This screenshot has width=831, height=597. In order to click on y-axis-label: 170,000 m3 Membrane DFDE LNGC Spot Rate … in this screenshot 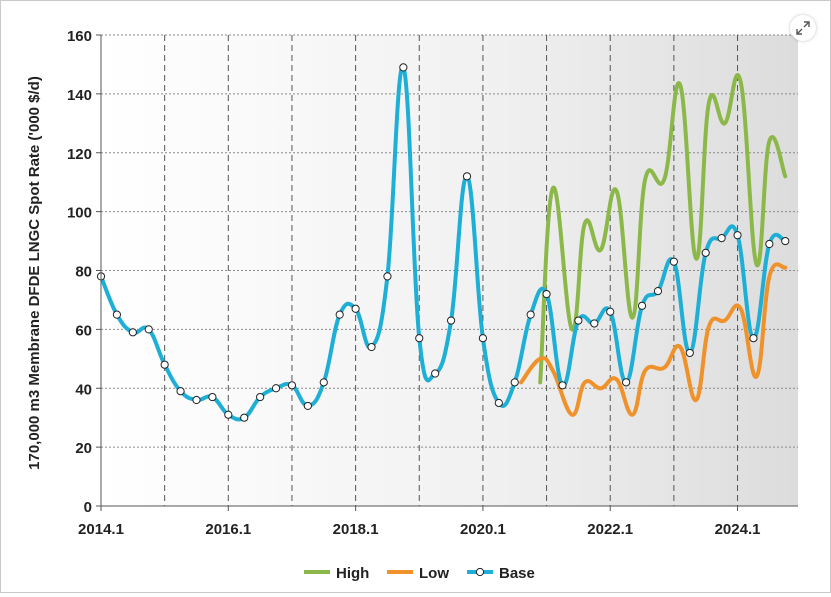, I will do `click(34, 273)`.